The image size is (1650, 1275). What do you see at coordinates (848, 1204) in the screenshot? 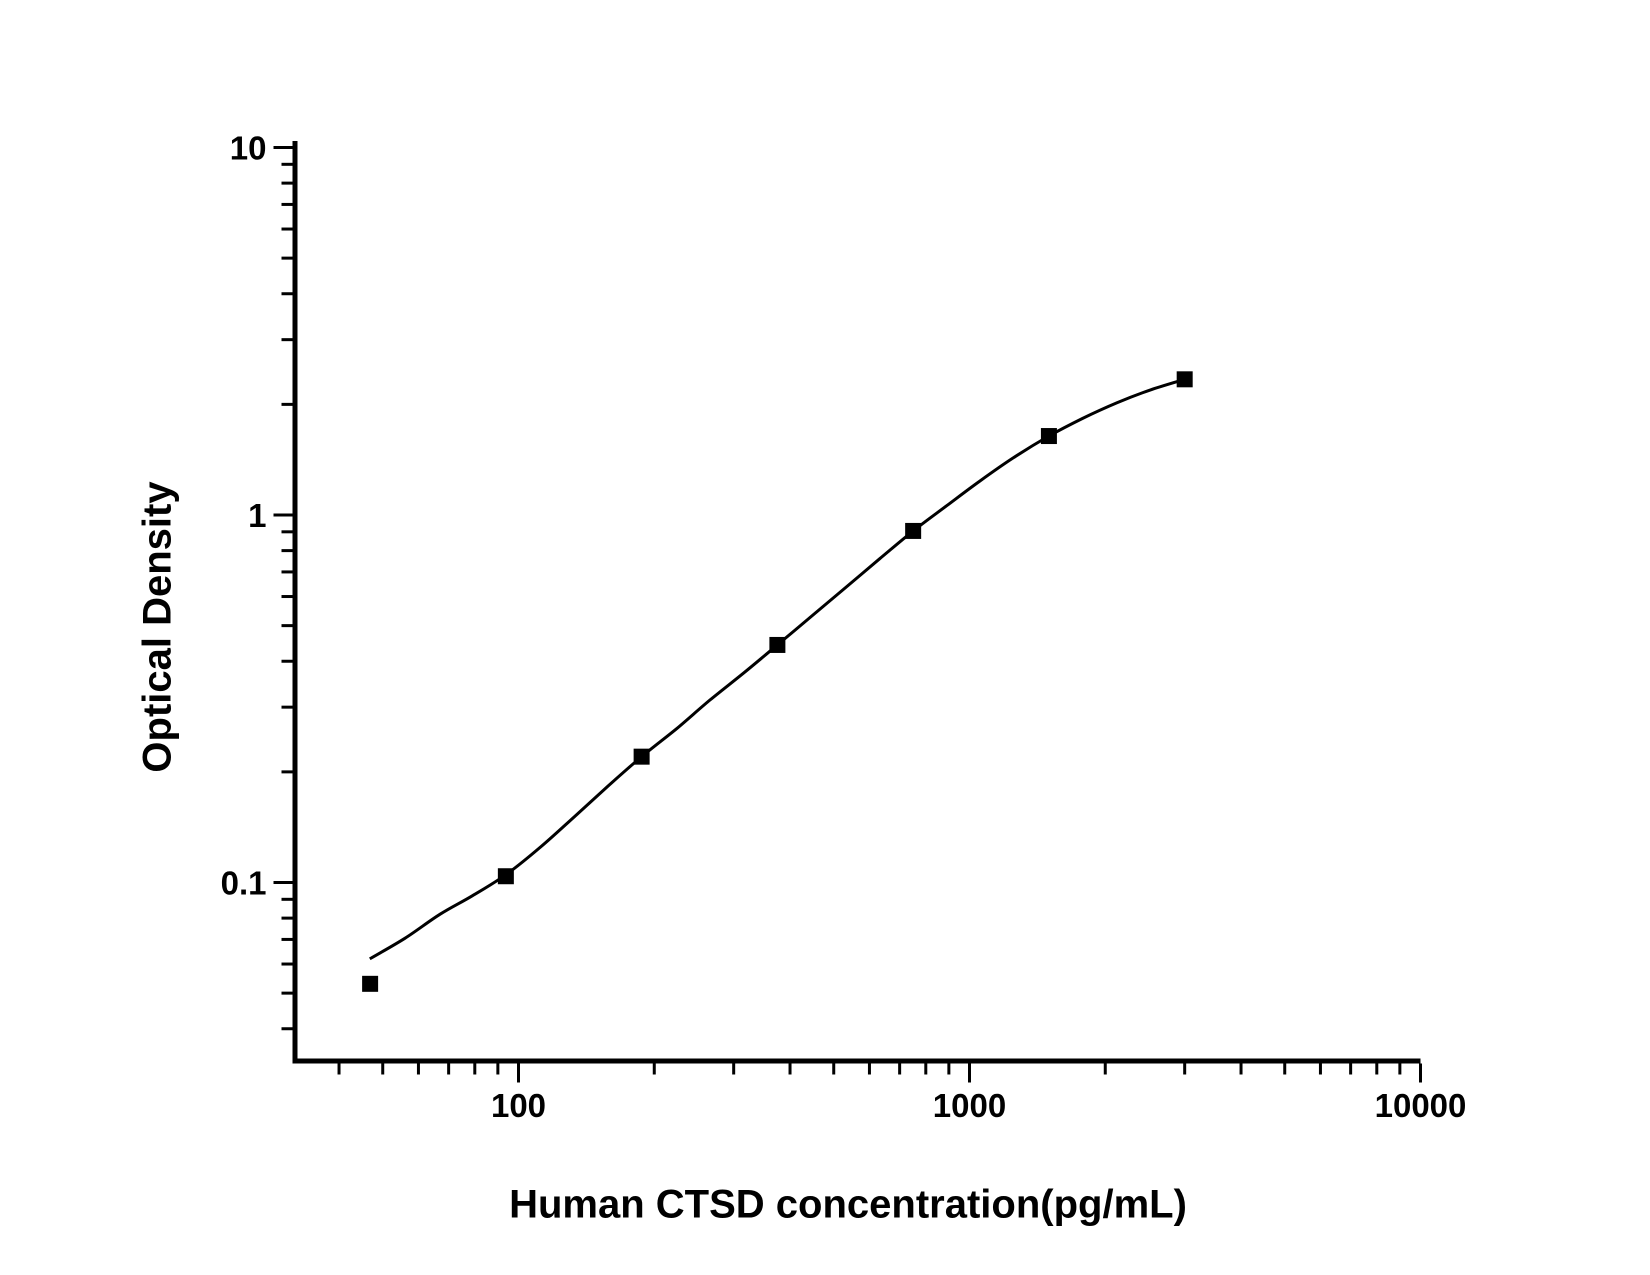
I see `x-axis-title: Human CTSD concentration(pg/mL)` at bounding box center [848, 1204].